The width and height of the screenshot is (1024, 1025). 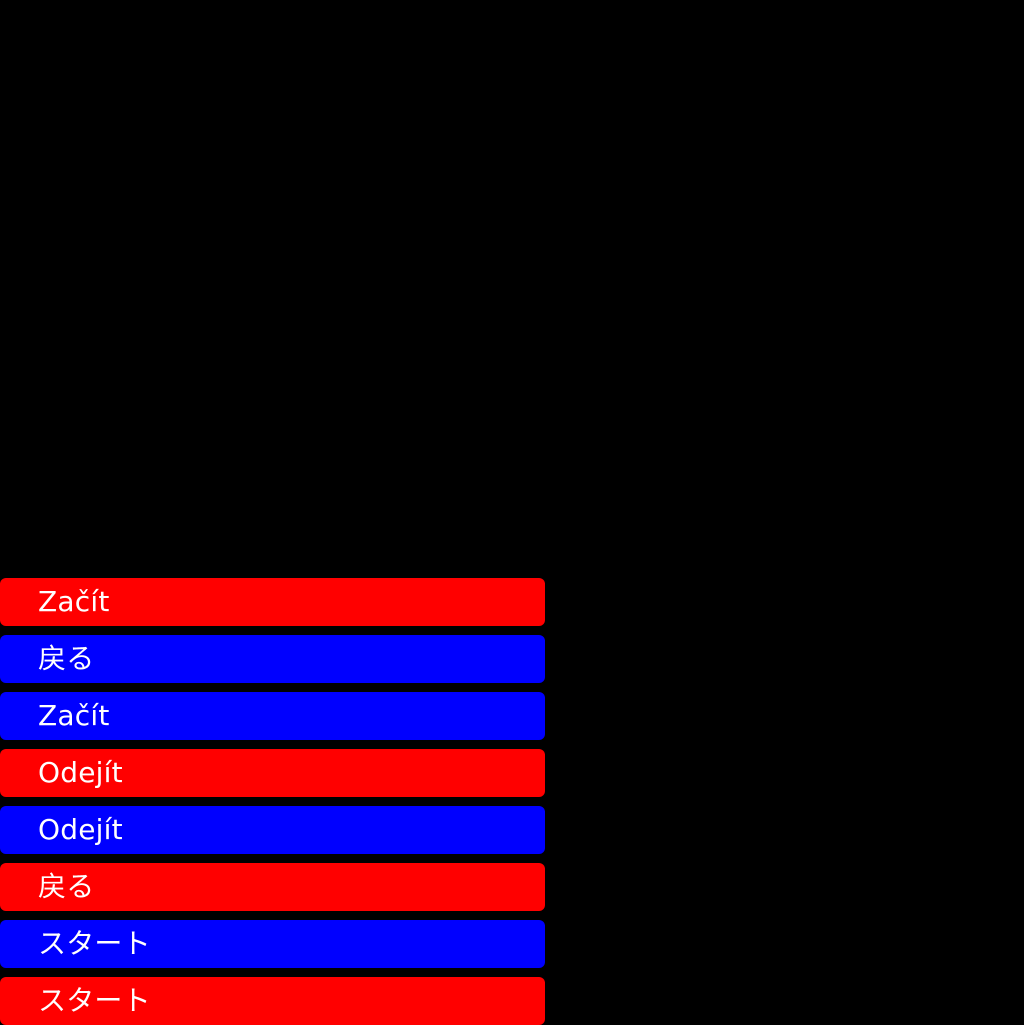 What do you see at coordinates (272, 602) in the screenshot?
I see `button-zacit-red-1: Začít` at bounding box center [272, 602].